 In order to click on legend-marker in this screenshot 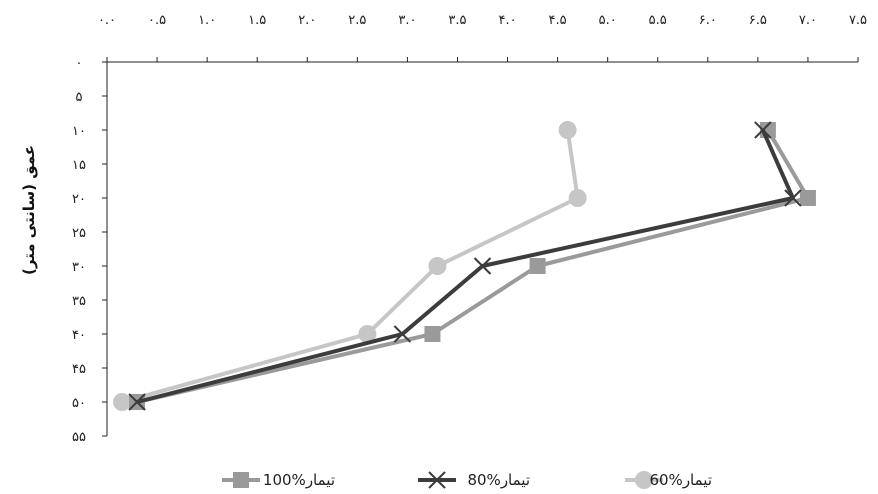, I will do `click(241, 480)`.